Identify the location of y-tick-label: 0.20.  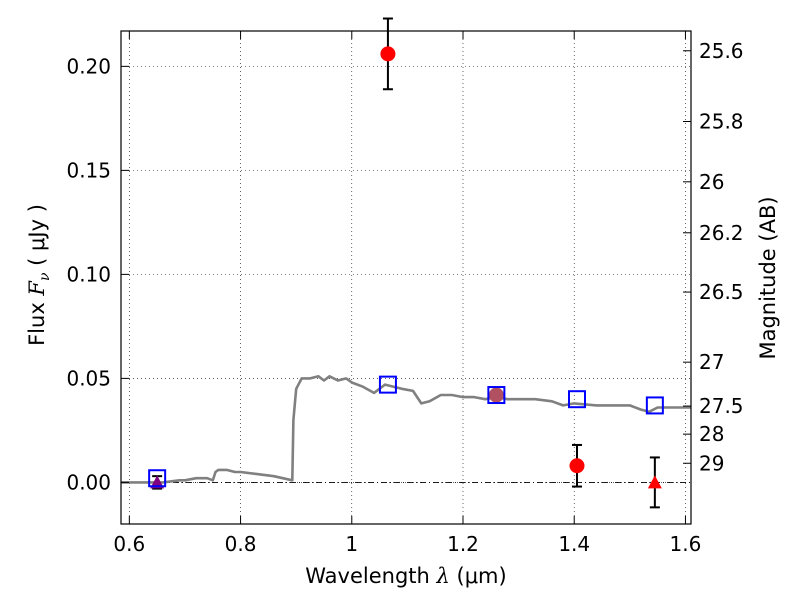
(88, 66).